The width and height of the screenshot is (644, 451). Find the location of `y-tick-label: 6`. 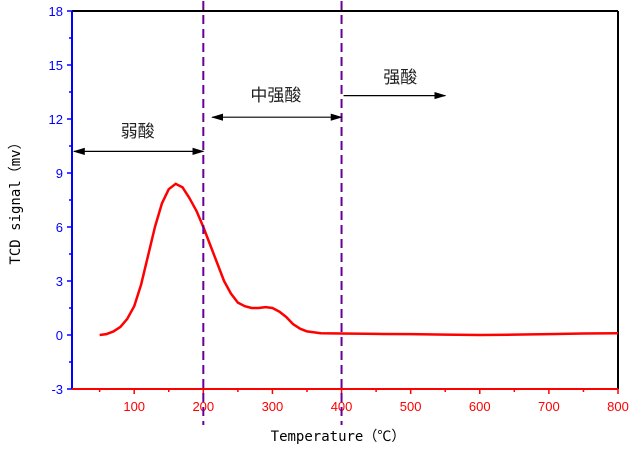

y-tick-label: 6 is located at coordinates (59, 227).